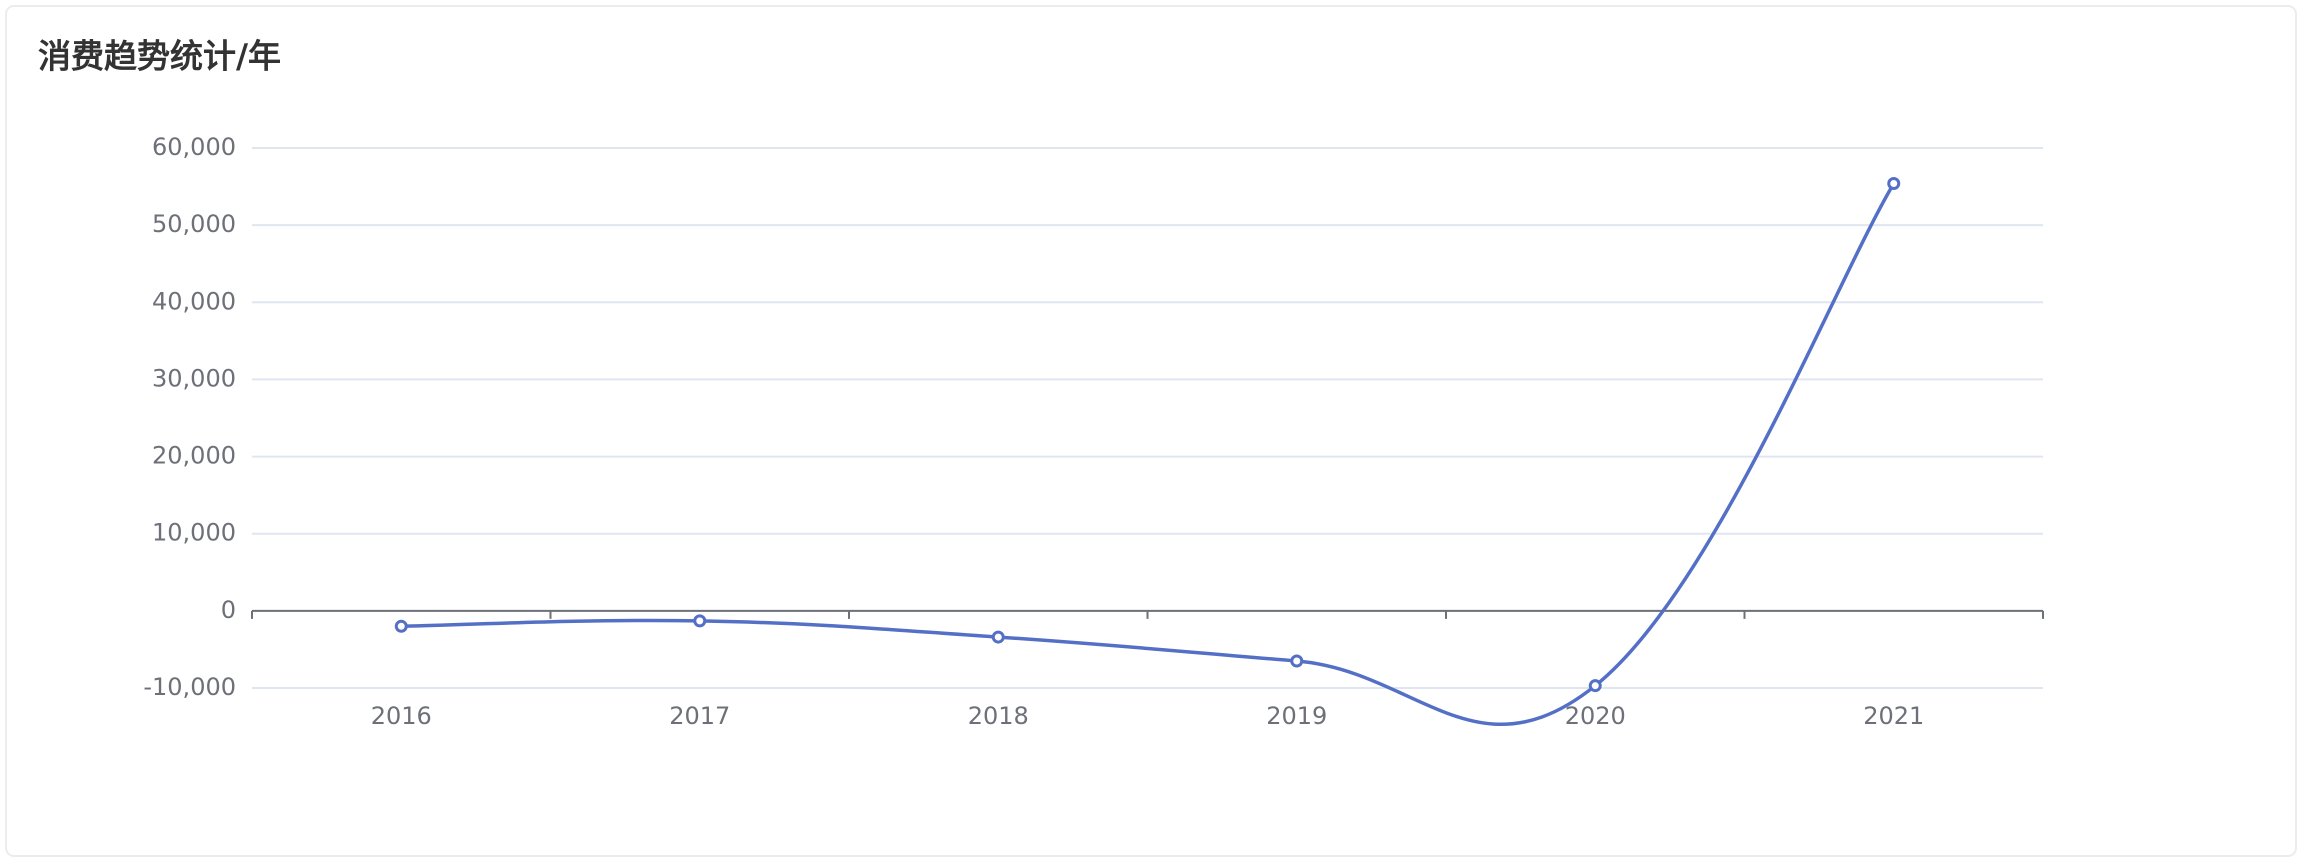  What do you see at coordinates (1893, 716) in the screenshot?
I see `x-tick-label: 2021` at bounding box center [1893, 716].